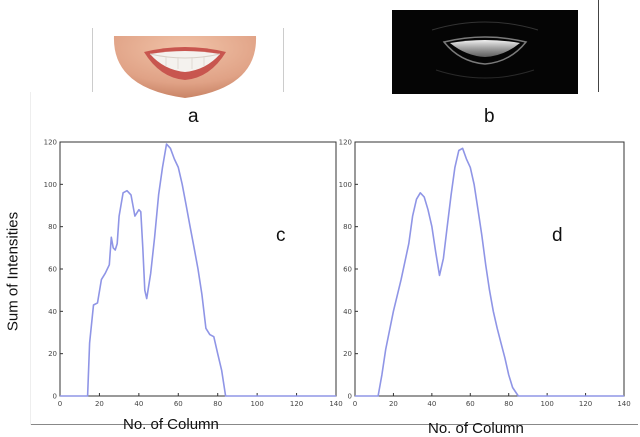 The image size is (640, 437). What do you see at coordinates (476, 428) in the screenshot?
I see `x-axis-title-d: No. of Column` at bounding box center [476, 428].